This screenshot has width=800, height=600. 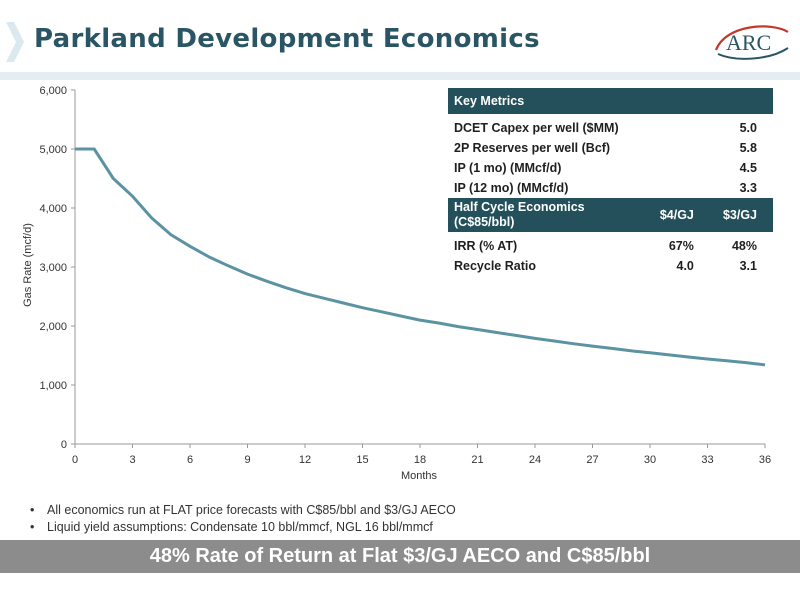 I want to click on y-tick-label: 6,000, so click(x=53, y=91).